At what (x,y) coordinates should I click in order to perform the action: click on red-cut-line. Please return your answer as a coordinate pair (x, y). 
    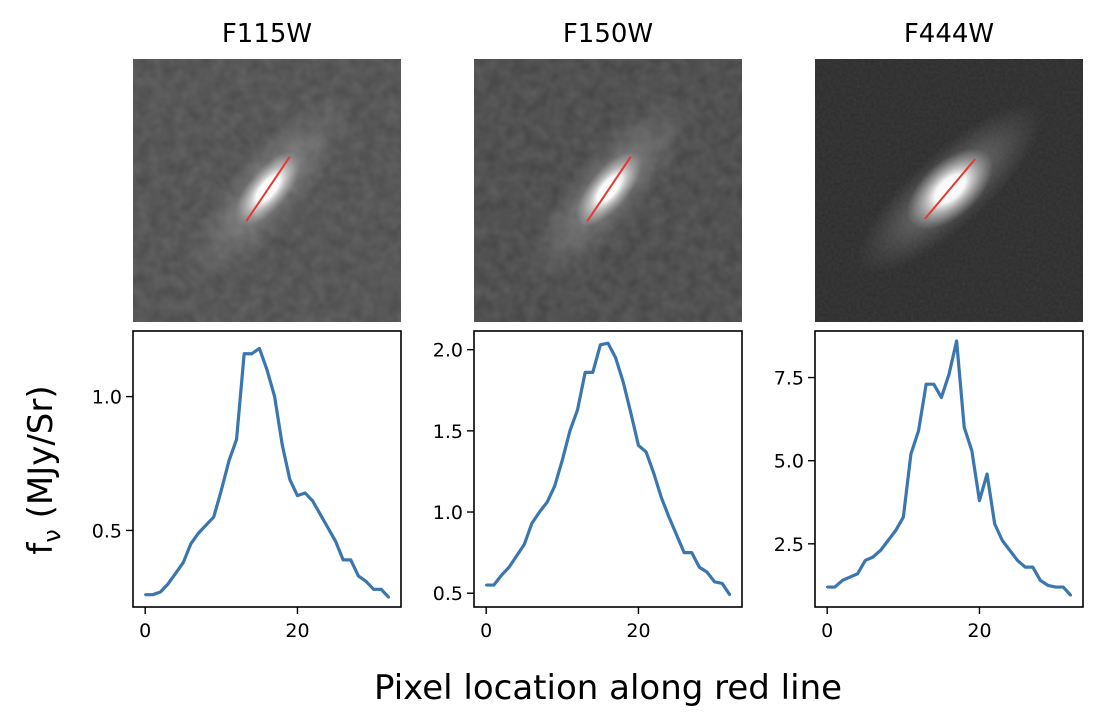
    Looking at the image, I should click on (609, 189).